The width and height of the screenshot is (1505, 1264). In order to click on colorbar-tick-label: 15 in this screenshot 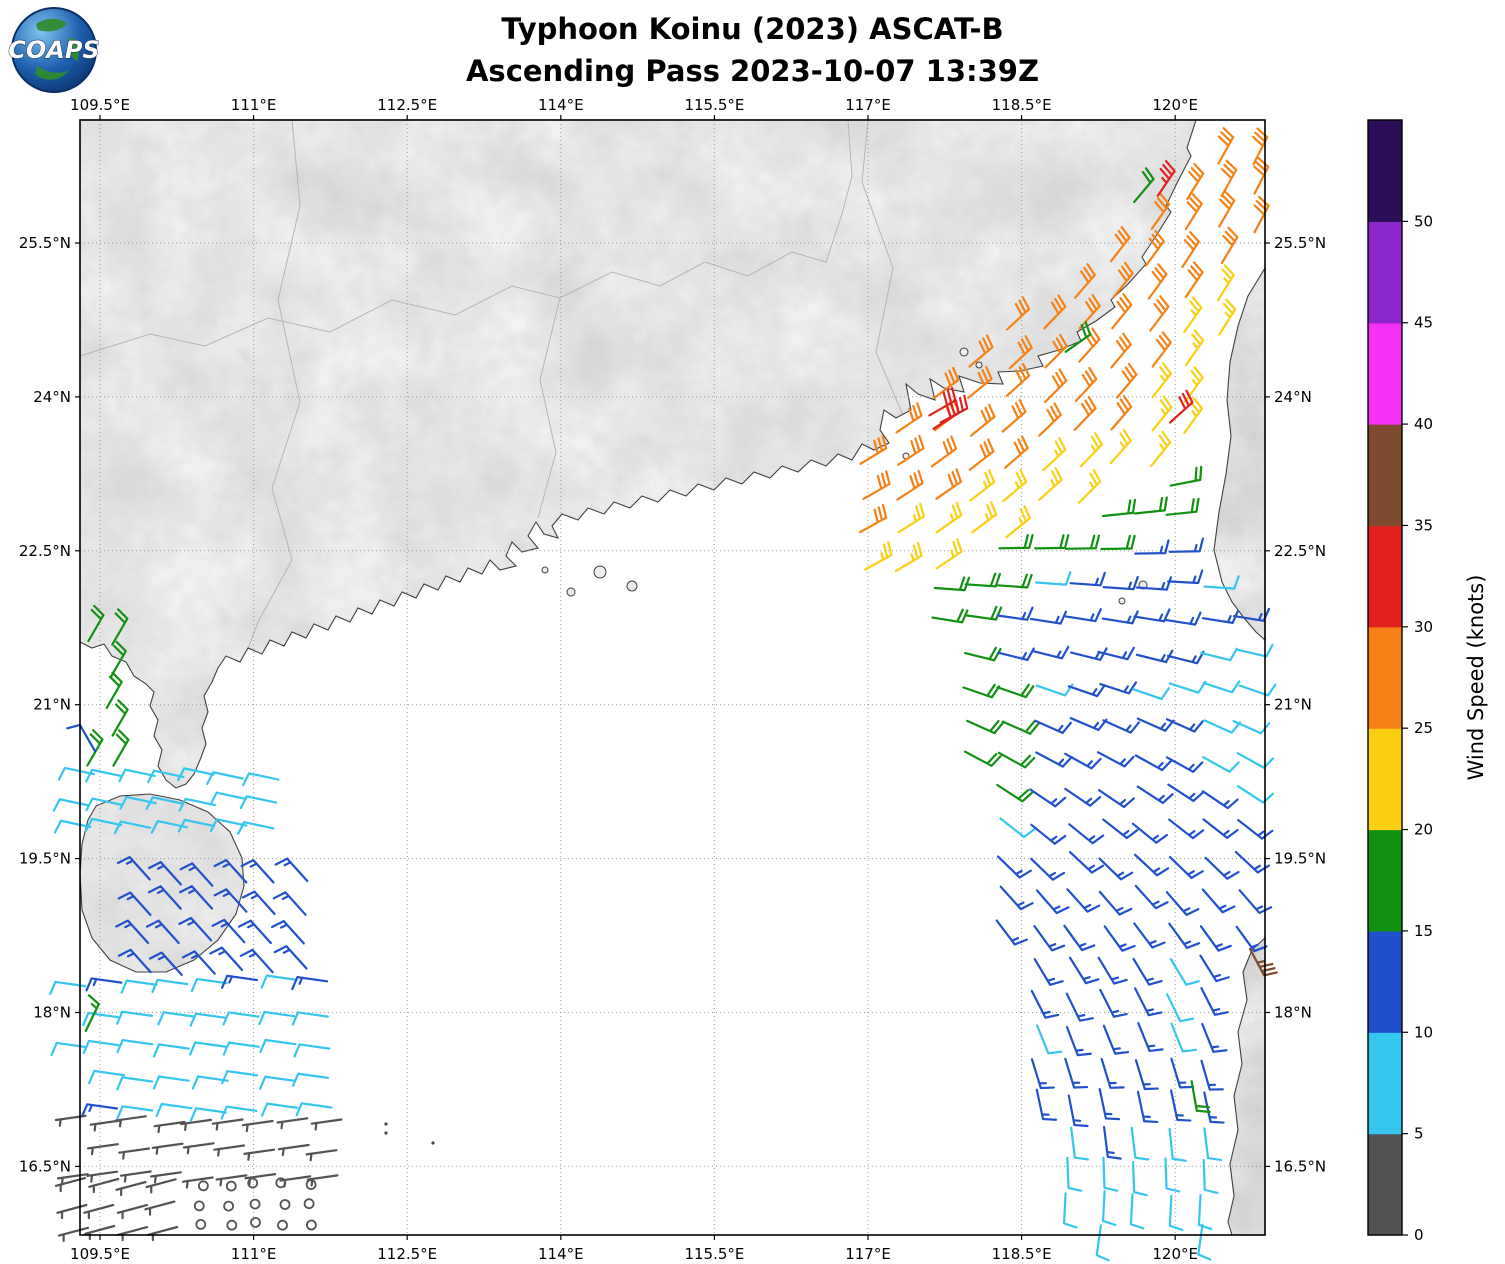, I will do `click(1423, 931)`.